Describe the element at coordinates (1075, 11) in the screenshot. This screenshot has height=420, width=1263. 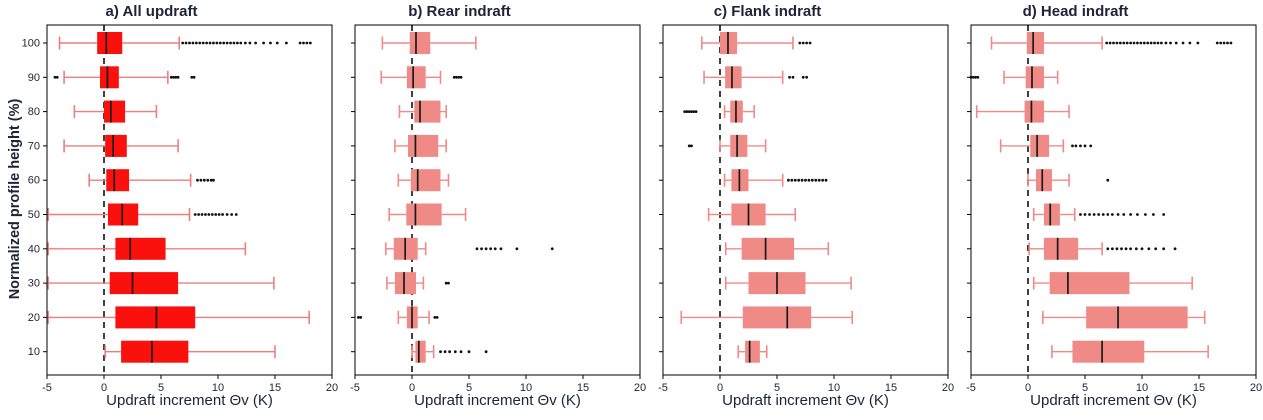
I see `panel-title-d: d) Head indraft` at that location.